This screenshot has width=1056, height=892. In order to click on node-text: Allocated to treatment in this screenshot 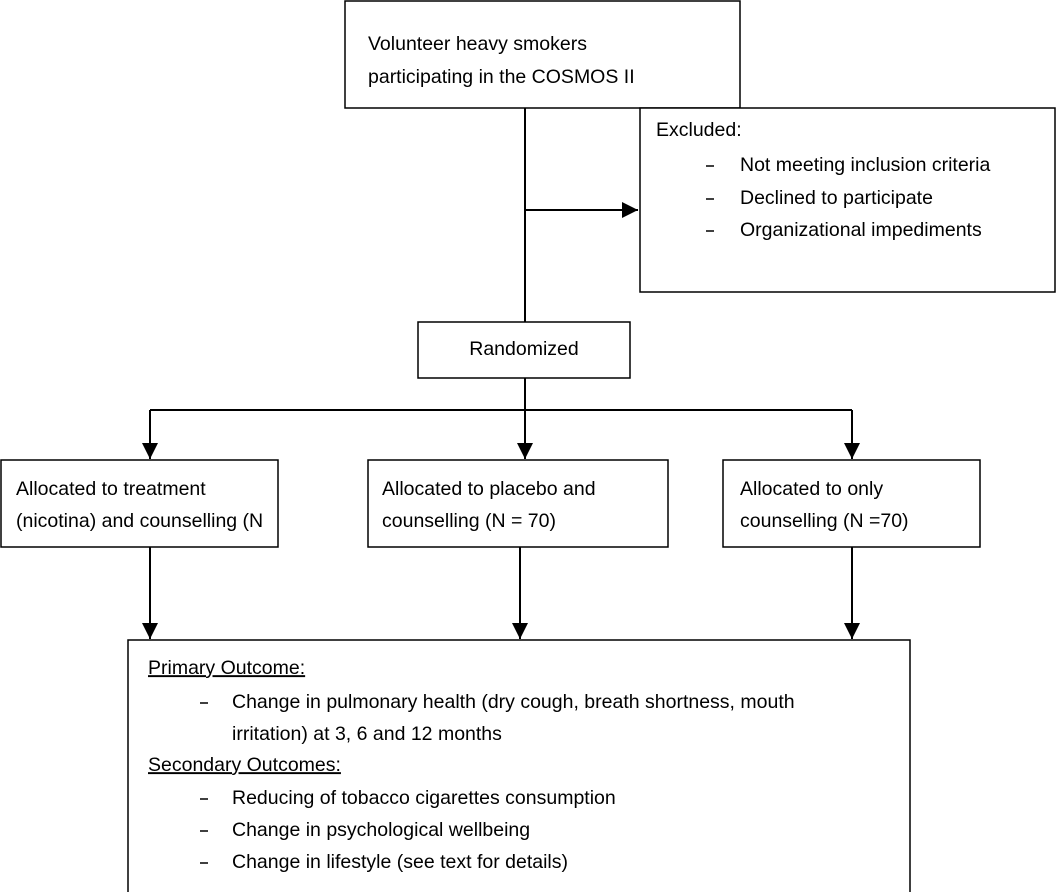, I will do `click(111, 489)`.